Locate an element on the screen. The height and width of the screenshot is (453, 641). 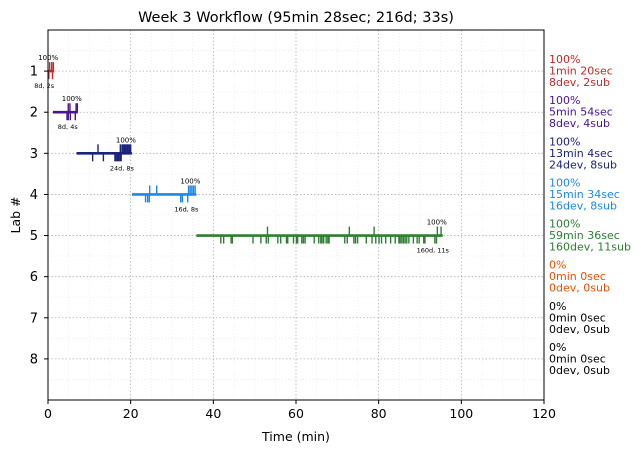
y-tick-label: 8 is located at coordinates (34, 359).